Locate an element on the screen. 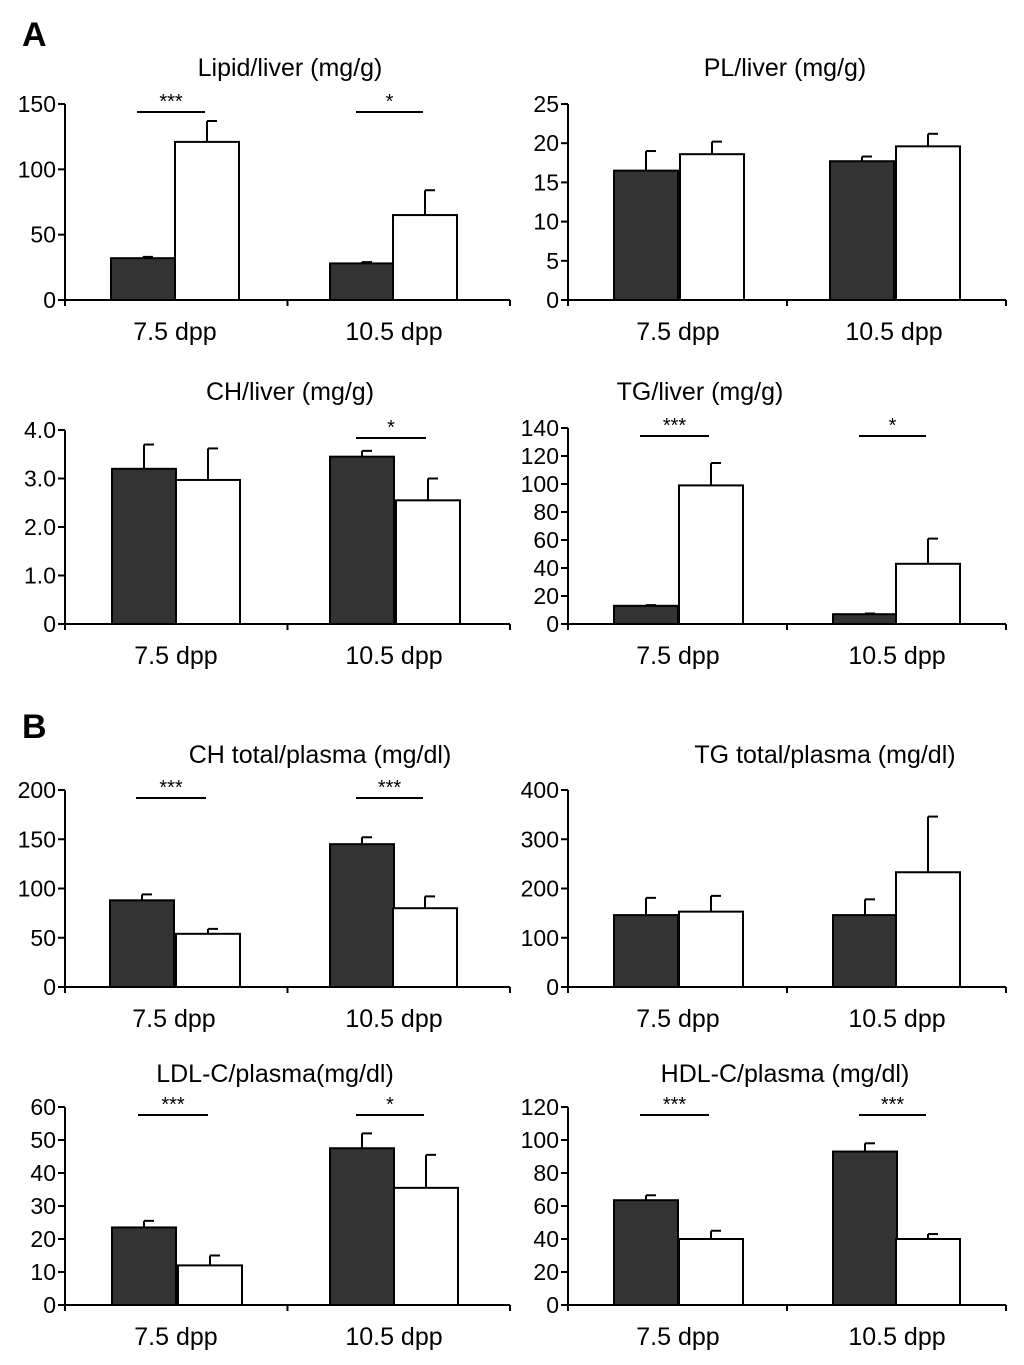  y-tick-label: 2.0 is located at coordinates (40, 527).